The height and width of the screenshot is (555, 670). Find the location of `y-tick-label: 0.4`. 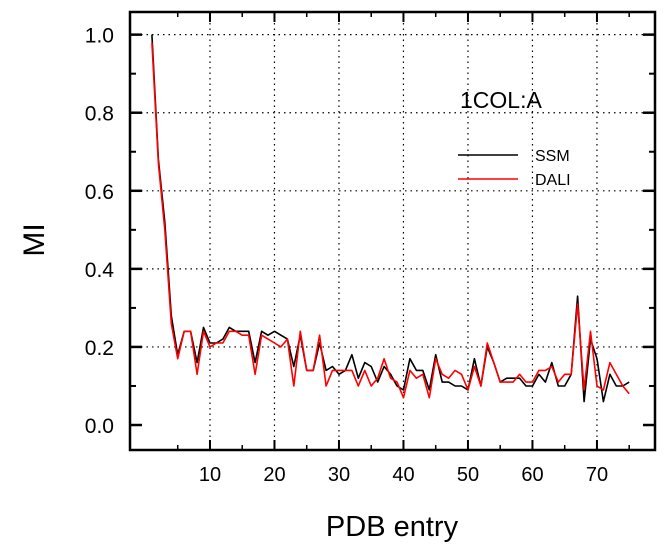

y-tick-label: 0.4 is located at coordinates (100, 270).